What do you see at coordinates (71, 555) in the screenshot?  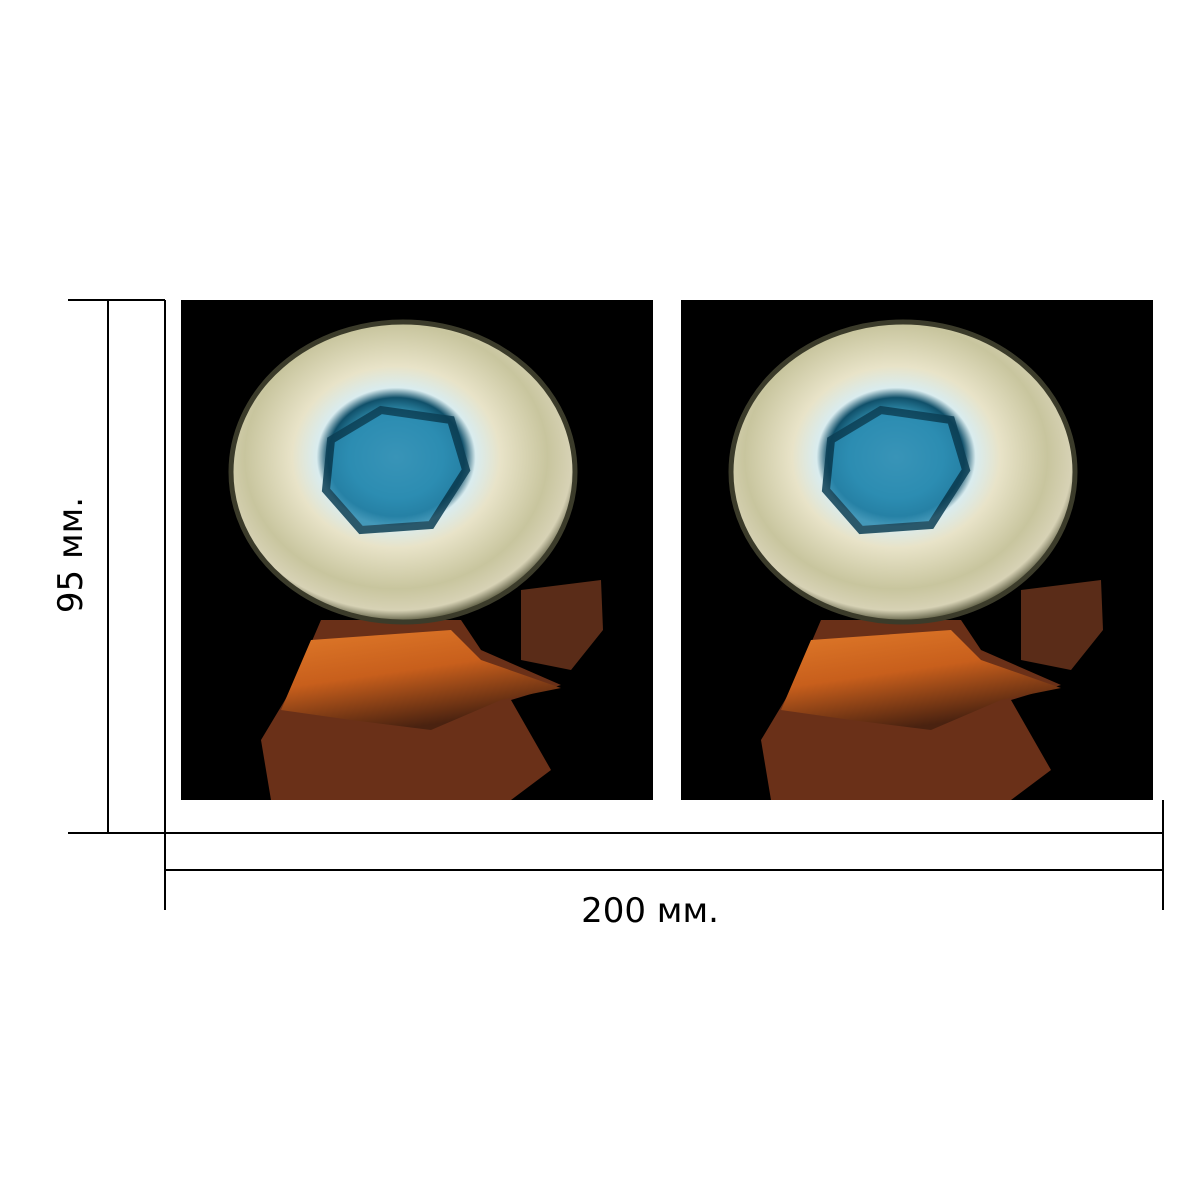 I see `height-label: 95 мм.` at bounding box center [71, 555].